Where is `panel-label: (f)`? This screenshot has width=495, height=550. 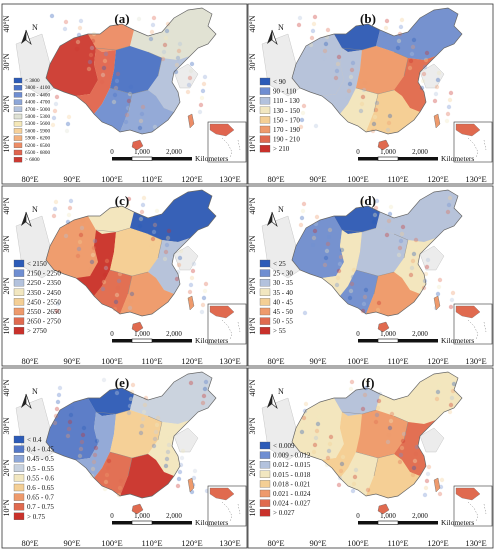 panel-label: (f) is located at coordinates (368, 382).